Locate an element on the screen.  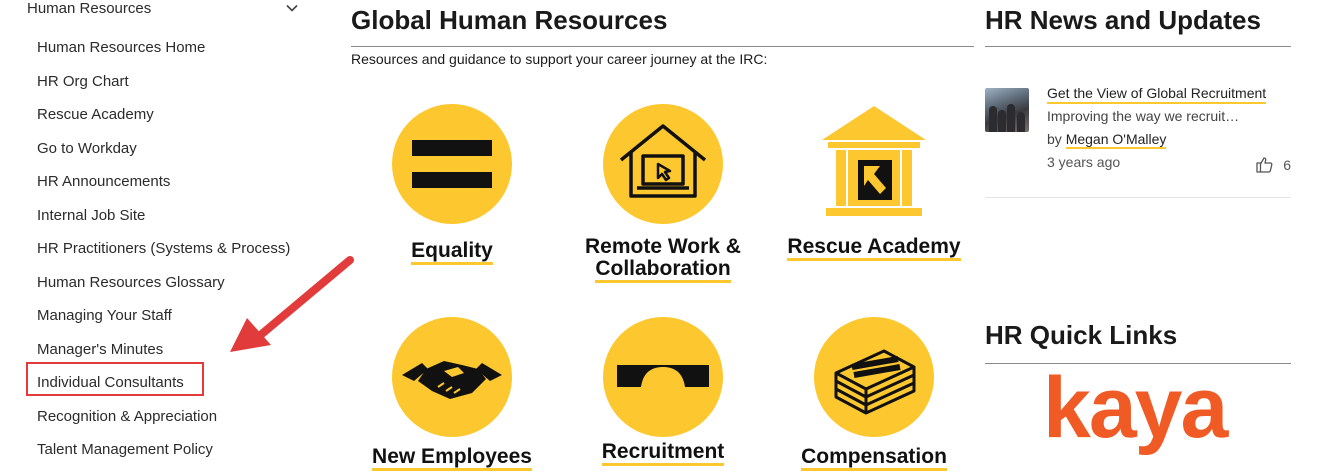
sidebar-item-talent-policy: Talent Management Policy is located at coordinates (125, 449).